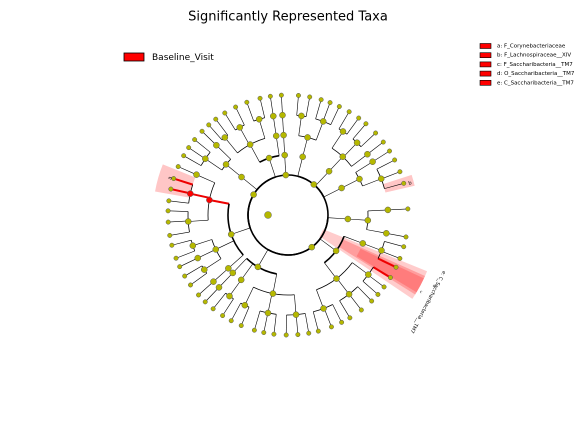 Image resolution: width=576 pixels, height=432 pixels. I want to click on highlight-label: b, so click(410, 183).